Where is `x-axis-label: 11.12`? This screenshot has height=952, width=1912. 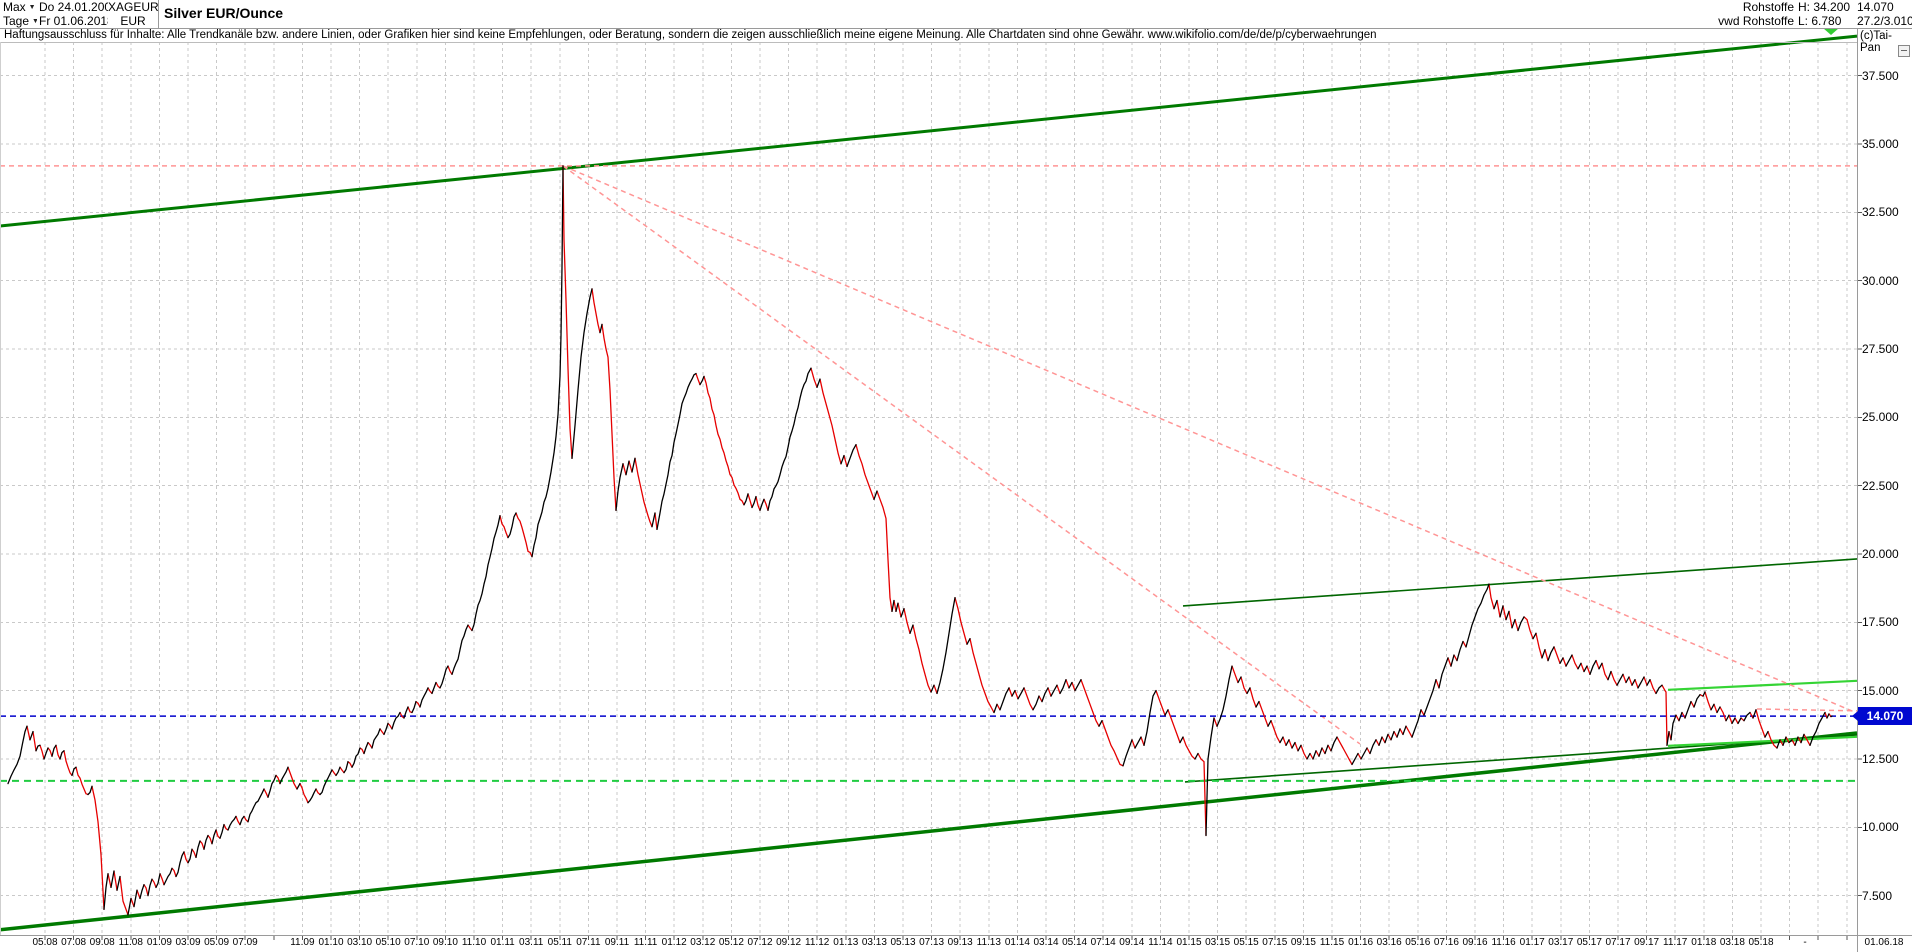
x-axis-label: 11.12 is located at coordinates (817, 942).